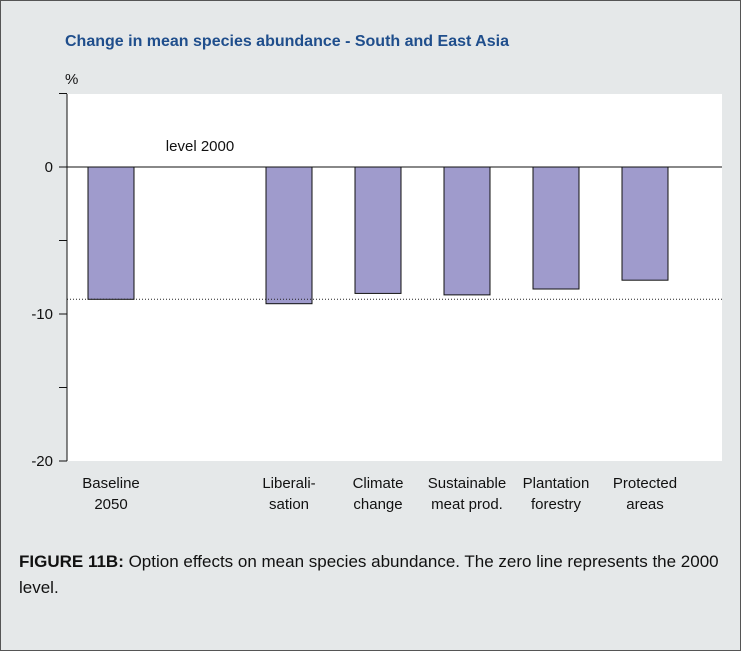 This screenshot has width=741, height=652. I want to click on category-label: 2050, so click(110, 504).